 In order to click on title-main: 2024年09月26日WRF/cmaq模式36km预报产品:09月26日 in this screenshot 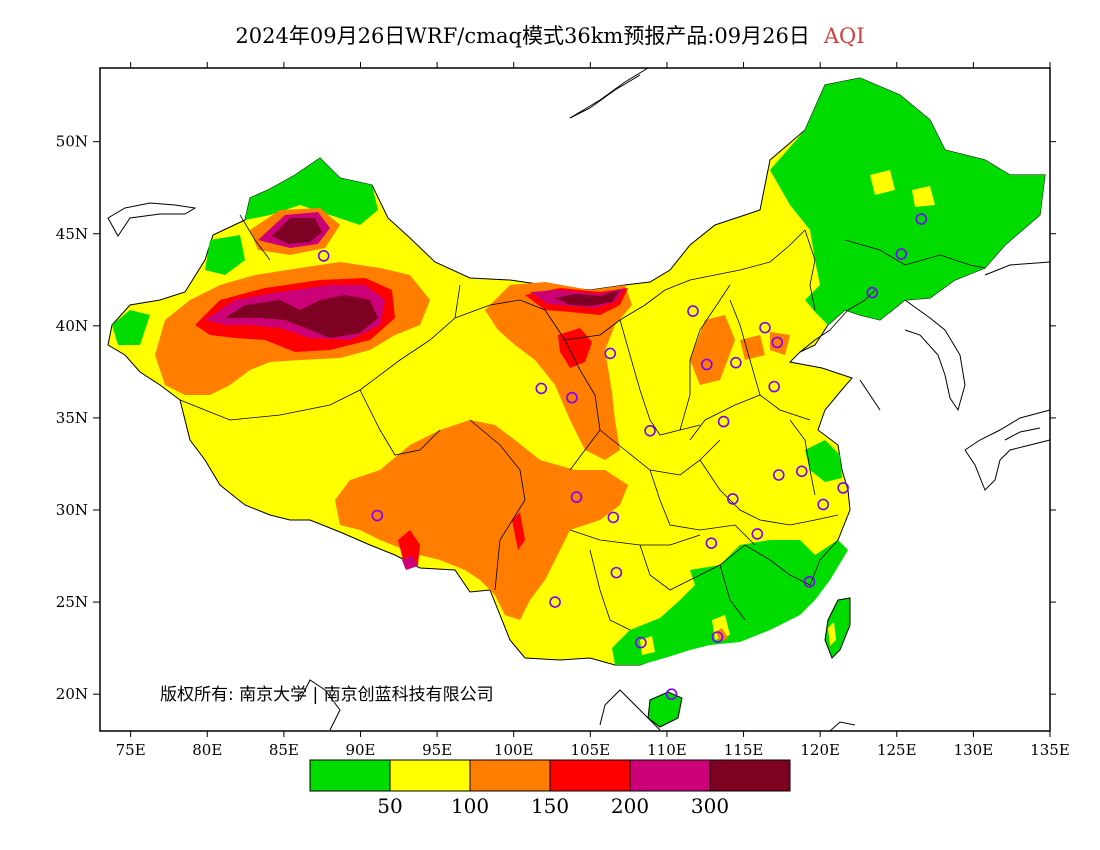, I will do `click(522, 36)`.